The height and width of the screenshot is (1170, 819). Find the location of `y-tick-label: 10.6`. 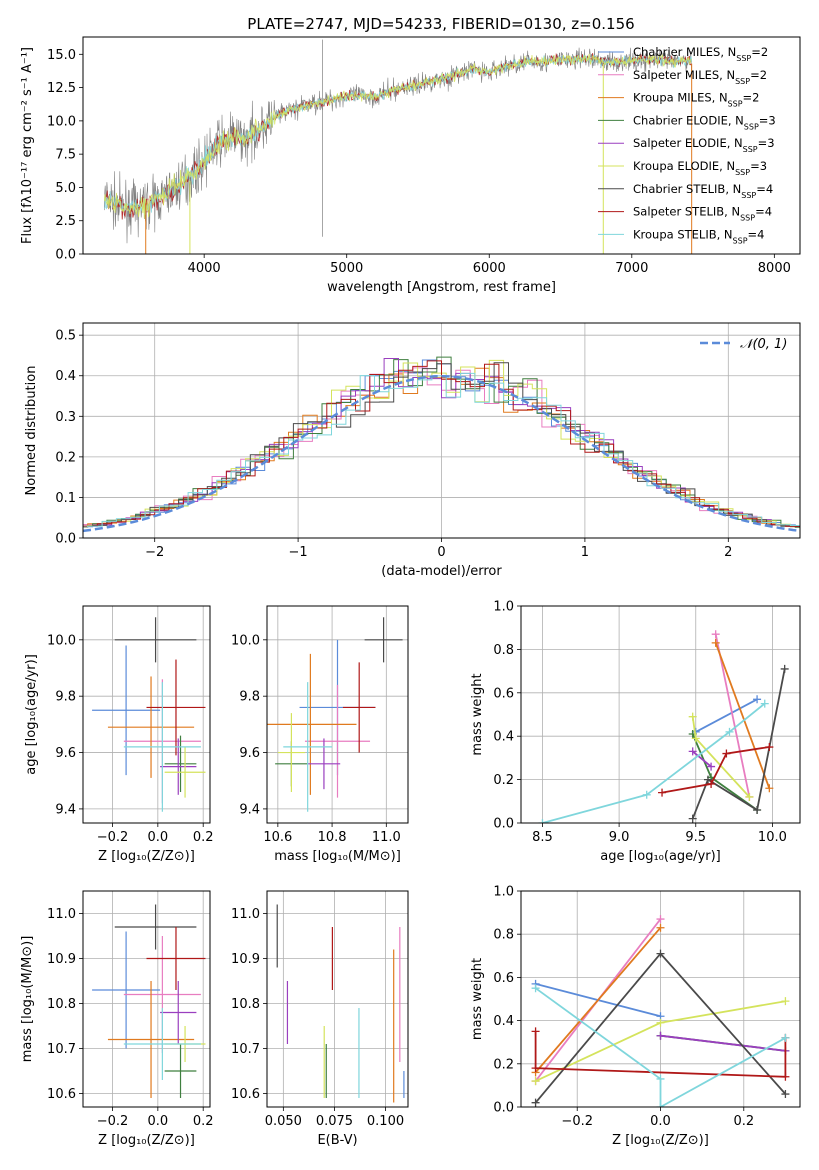

y-tick-label: 10.6 is located at coordinates (61, 1094).